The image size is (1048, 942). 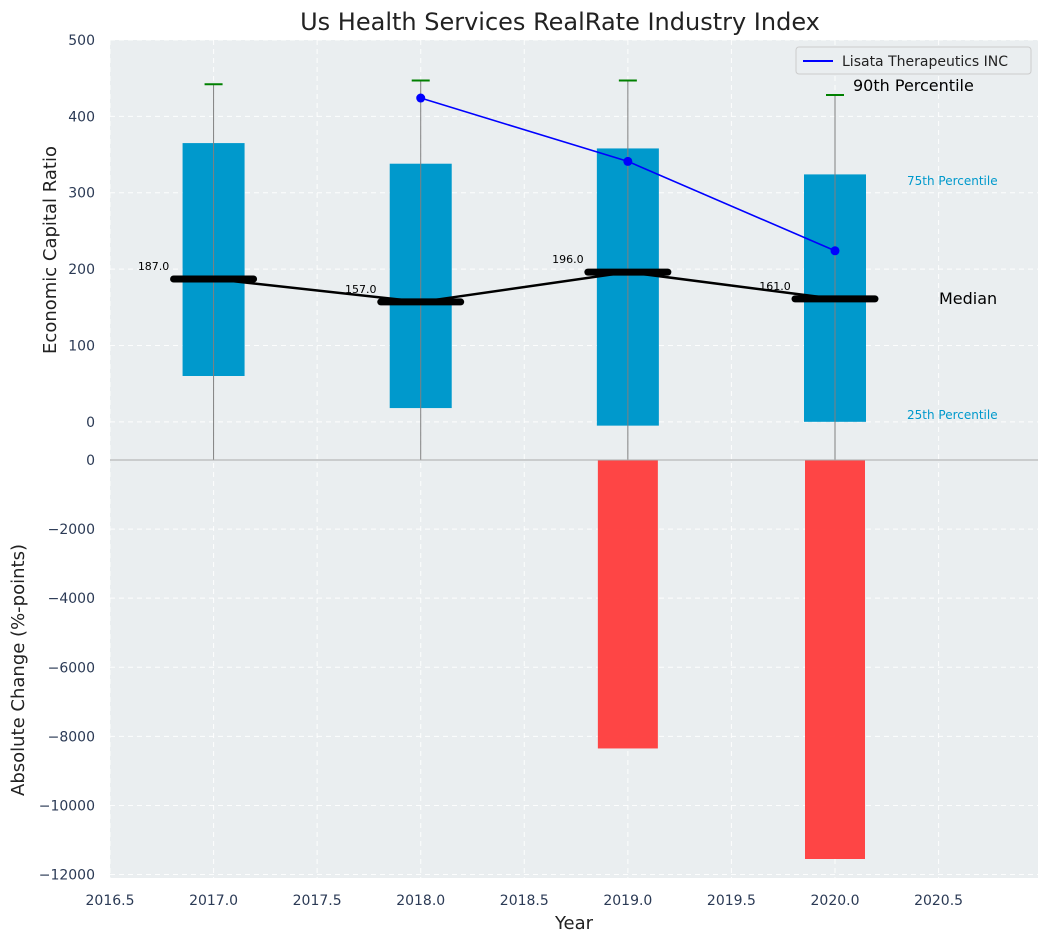 What do you see at coordinates (67, 876) in the screenshot?
I see `bottom-y-tick-label: −12000` at bounding box center [67, 876].